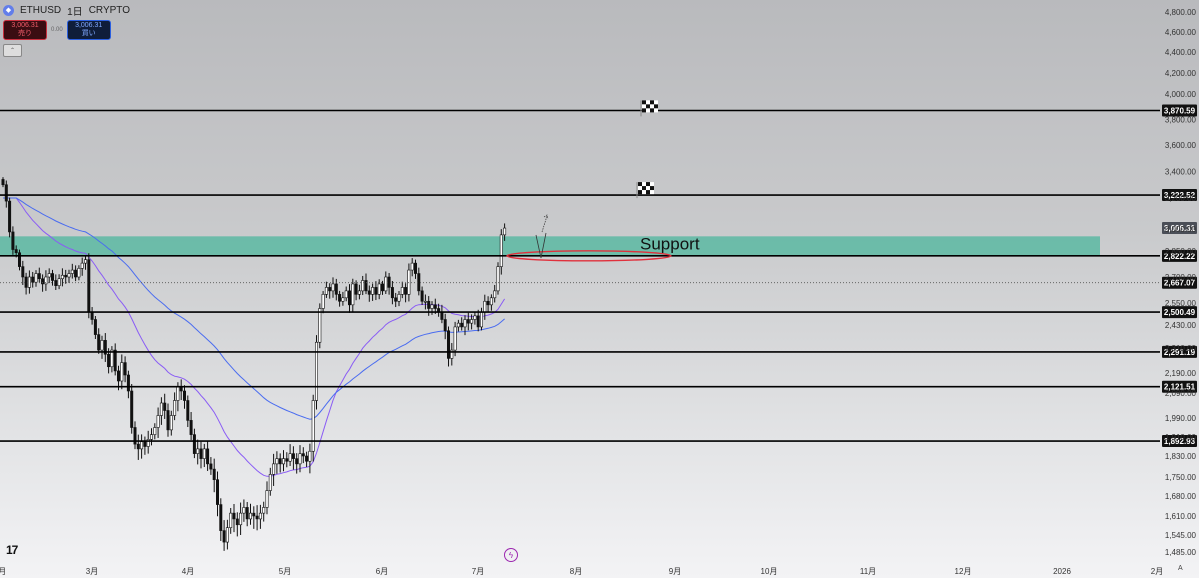 The image size is (1199, 578). I want to click on price-axis-tick: 2,550.00, so click(1181, 303).